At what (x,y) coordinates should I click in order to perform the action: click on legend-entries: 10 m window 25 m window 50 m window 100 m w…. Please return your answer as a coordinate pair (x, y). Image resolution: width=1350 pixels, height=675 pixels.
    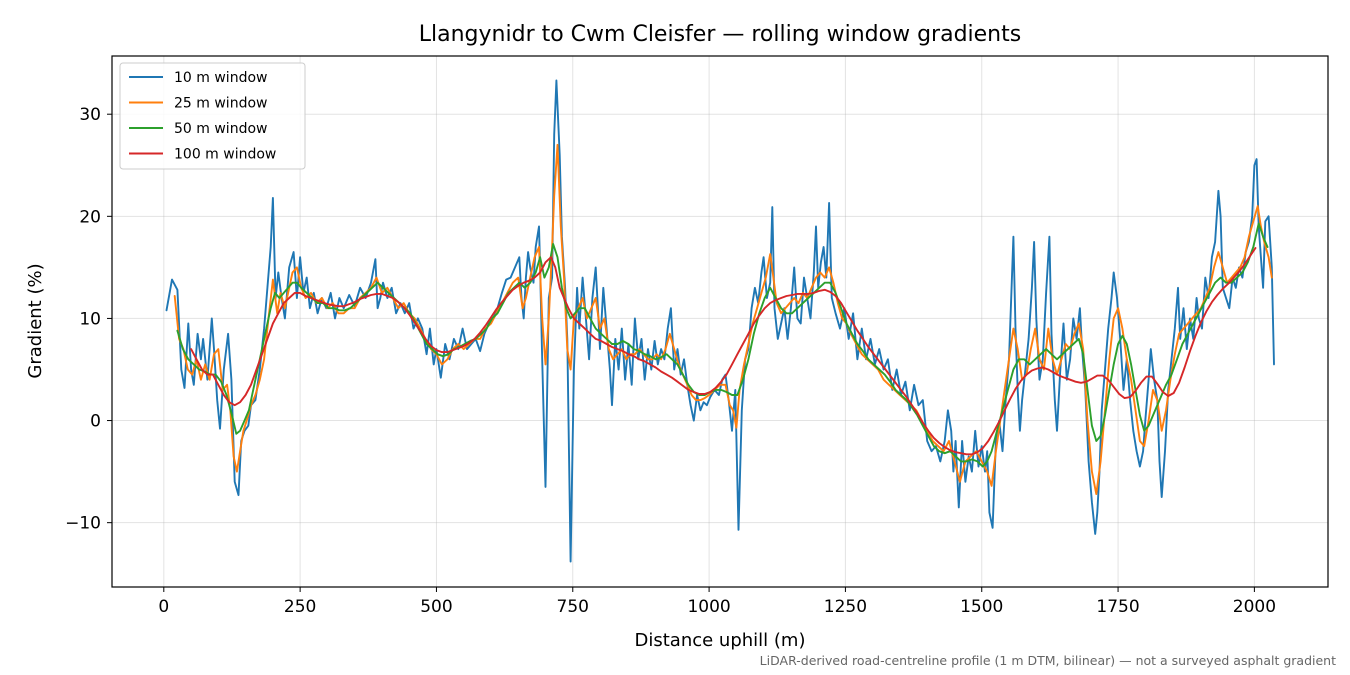
    Looking at the image, I should click on (202, 116).